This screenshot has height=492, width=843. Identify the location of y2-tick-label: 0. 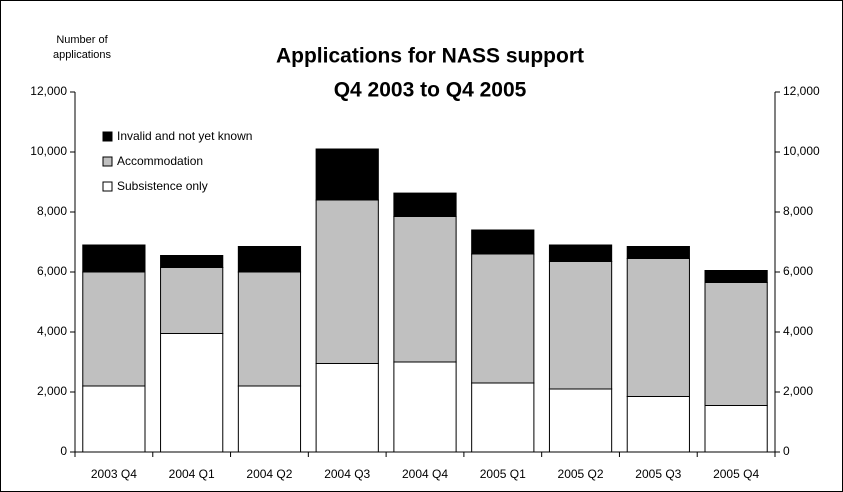
(786, 451).